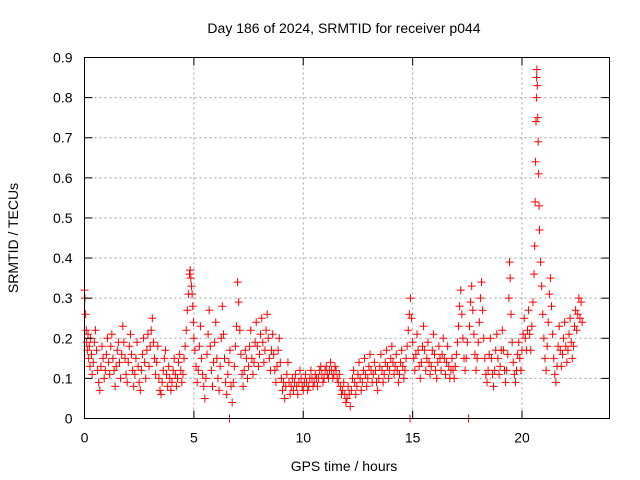 Image resolution: width=640 pixels, height=480 pixels. Describe the element at coordinates (13, 238) in the screenshot. I see `y-axis-label: SRMTID / TECUs` at that location.